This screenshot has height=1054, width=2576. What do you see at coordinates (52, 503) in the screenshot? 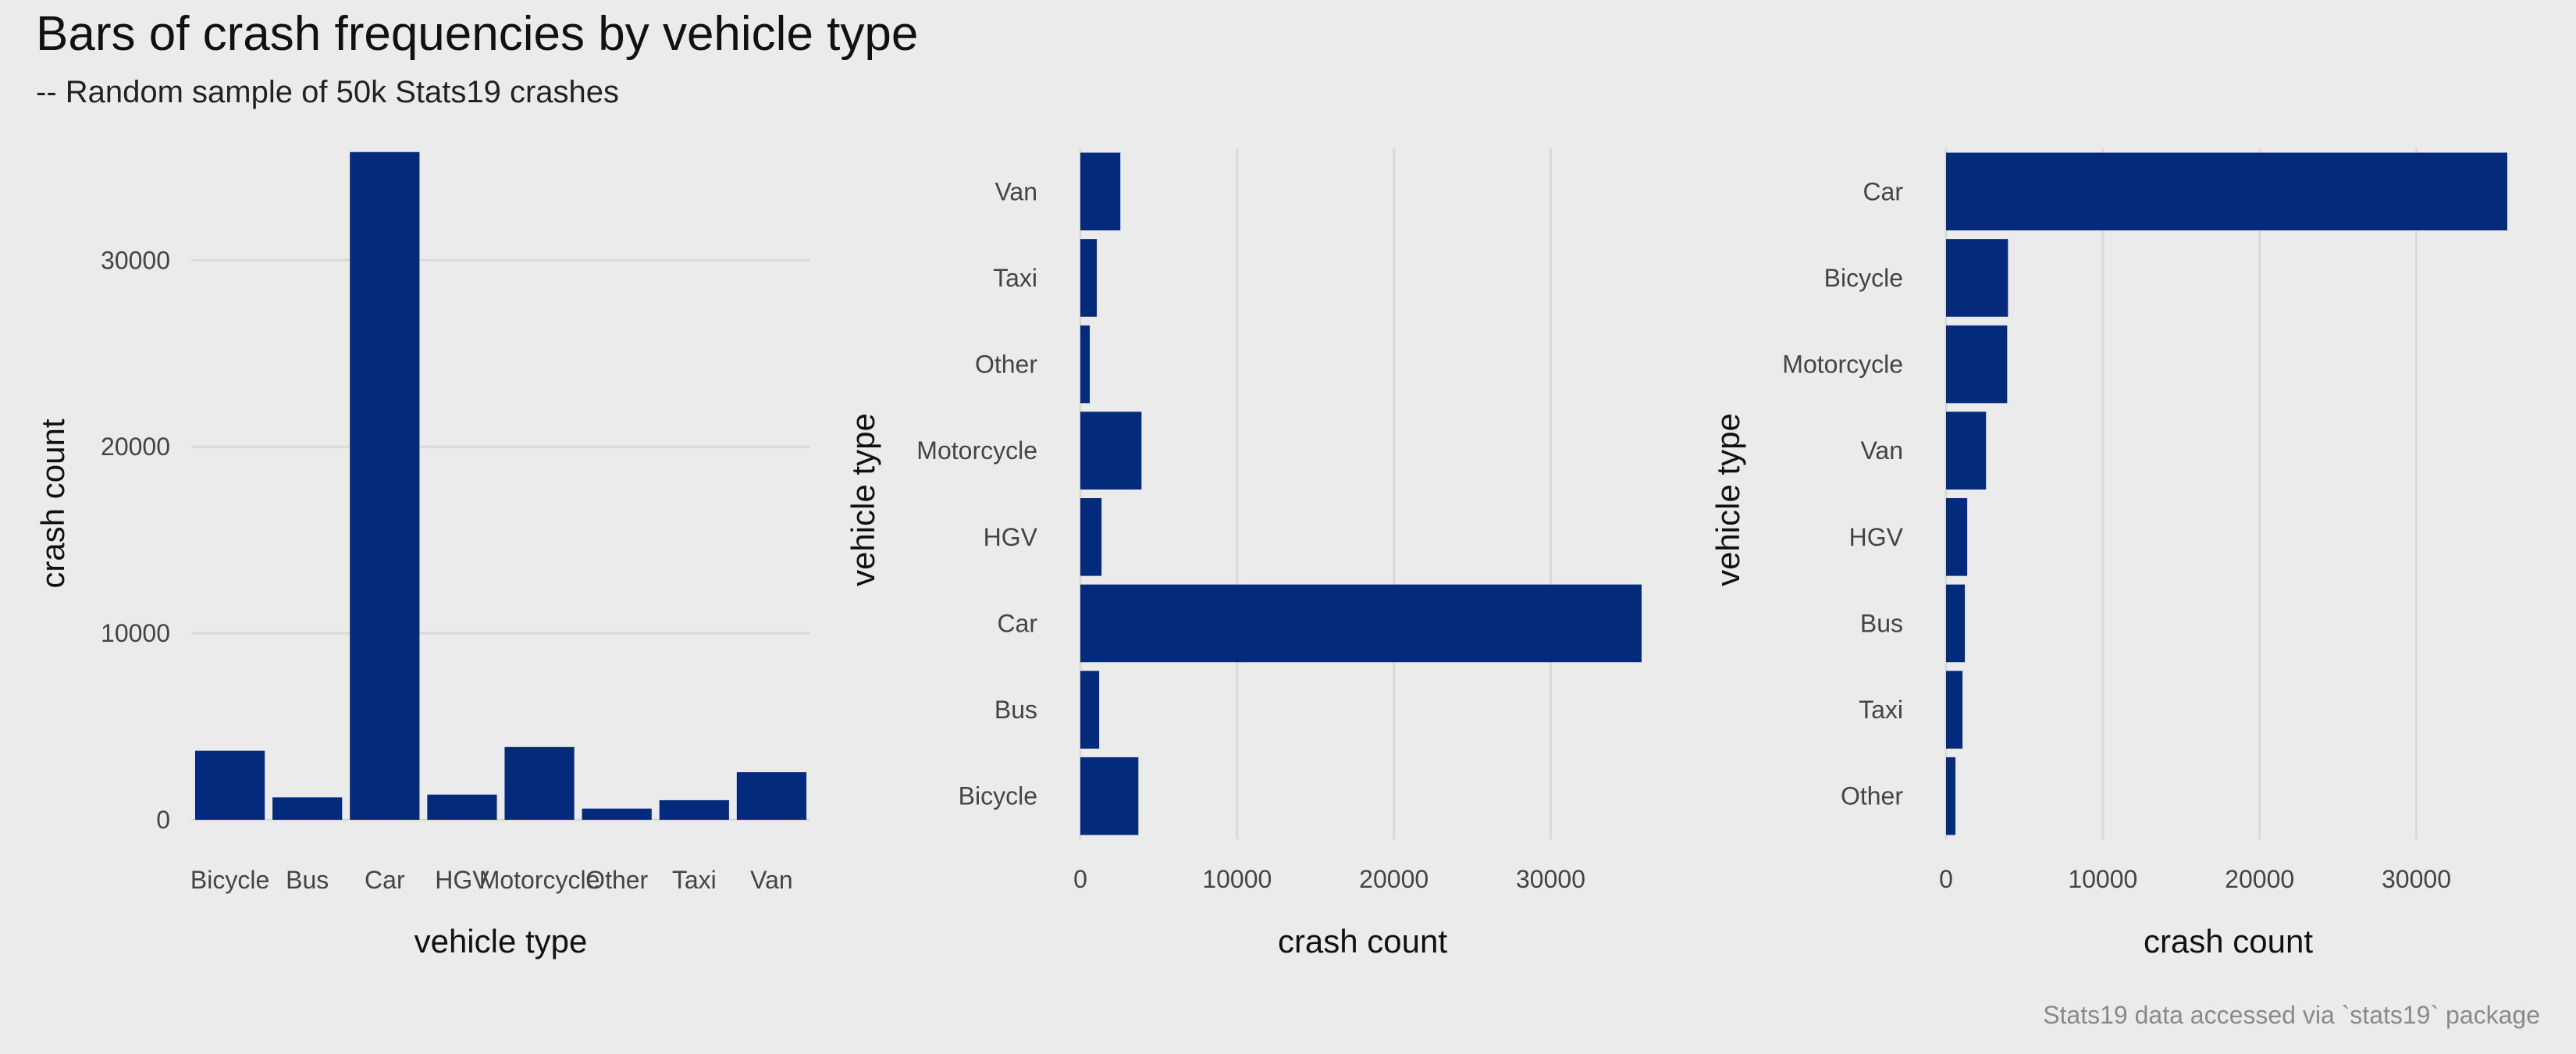
I see `y-axis-label: crash count` at bounding box center [52, 503].